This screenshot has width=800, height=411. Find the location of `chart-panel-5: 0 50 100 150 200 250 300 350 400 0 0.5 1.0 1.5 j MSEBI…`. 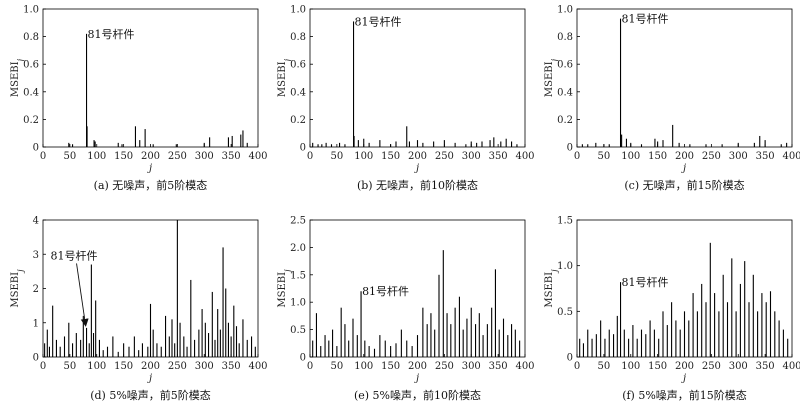

chart-panel-5: 0 50 100 150 200 250 300 350 400 0 0.5 1.0 1.5 j MSEBI… is located at coordinates (672, 309).